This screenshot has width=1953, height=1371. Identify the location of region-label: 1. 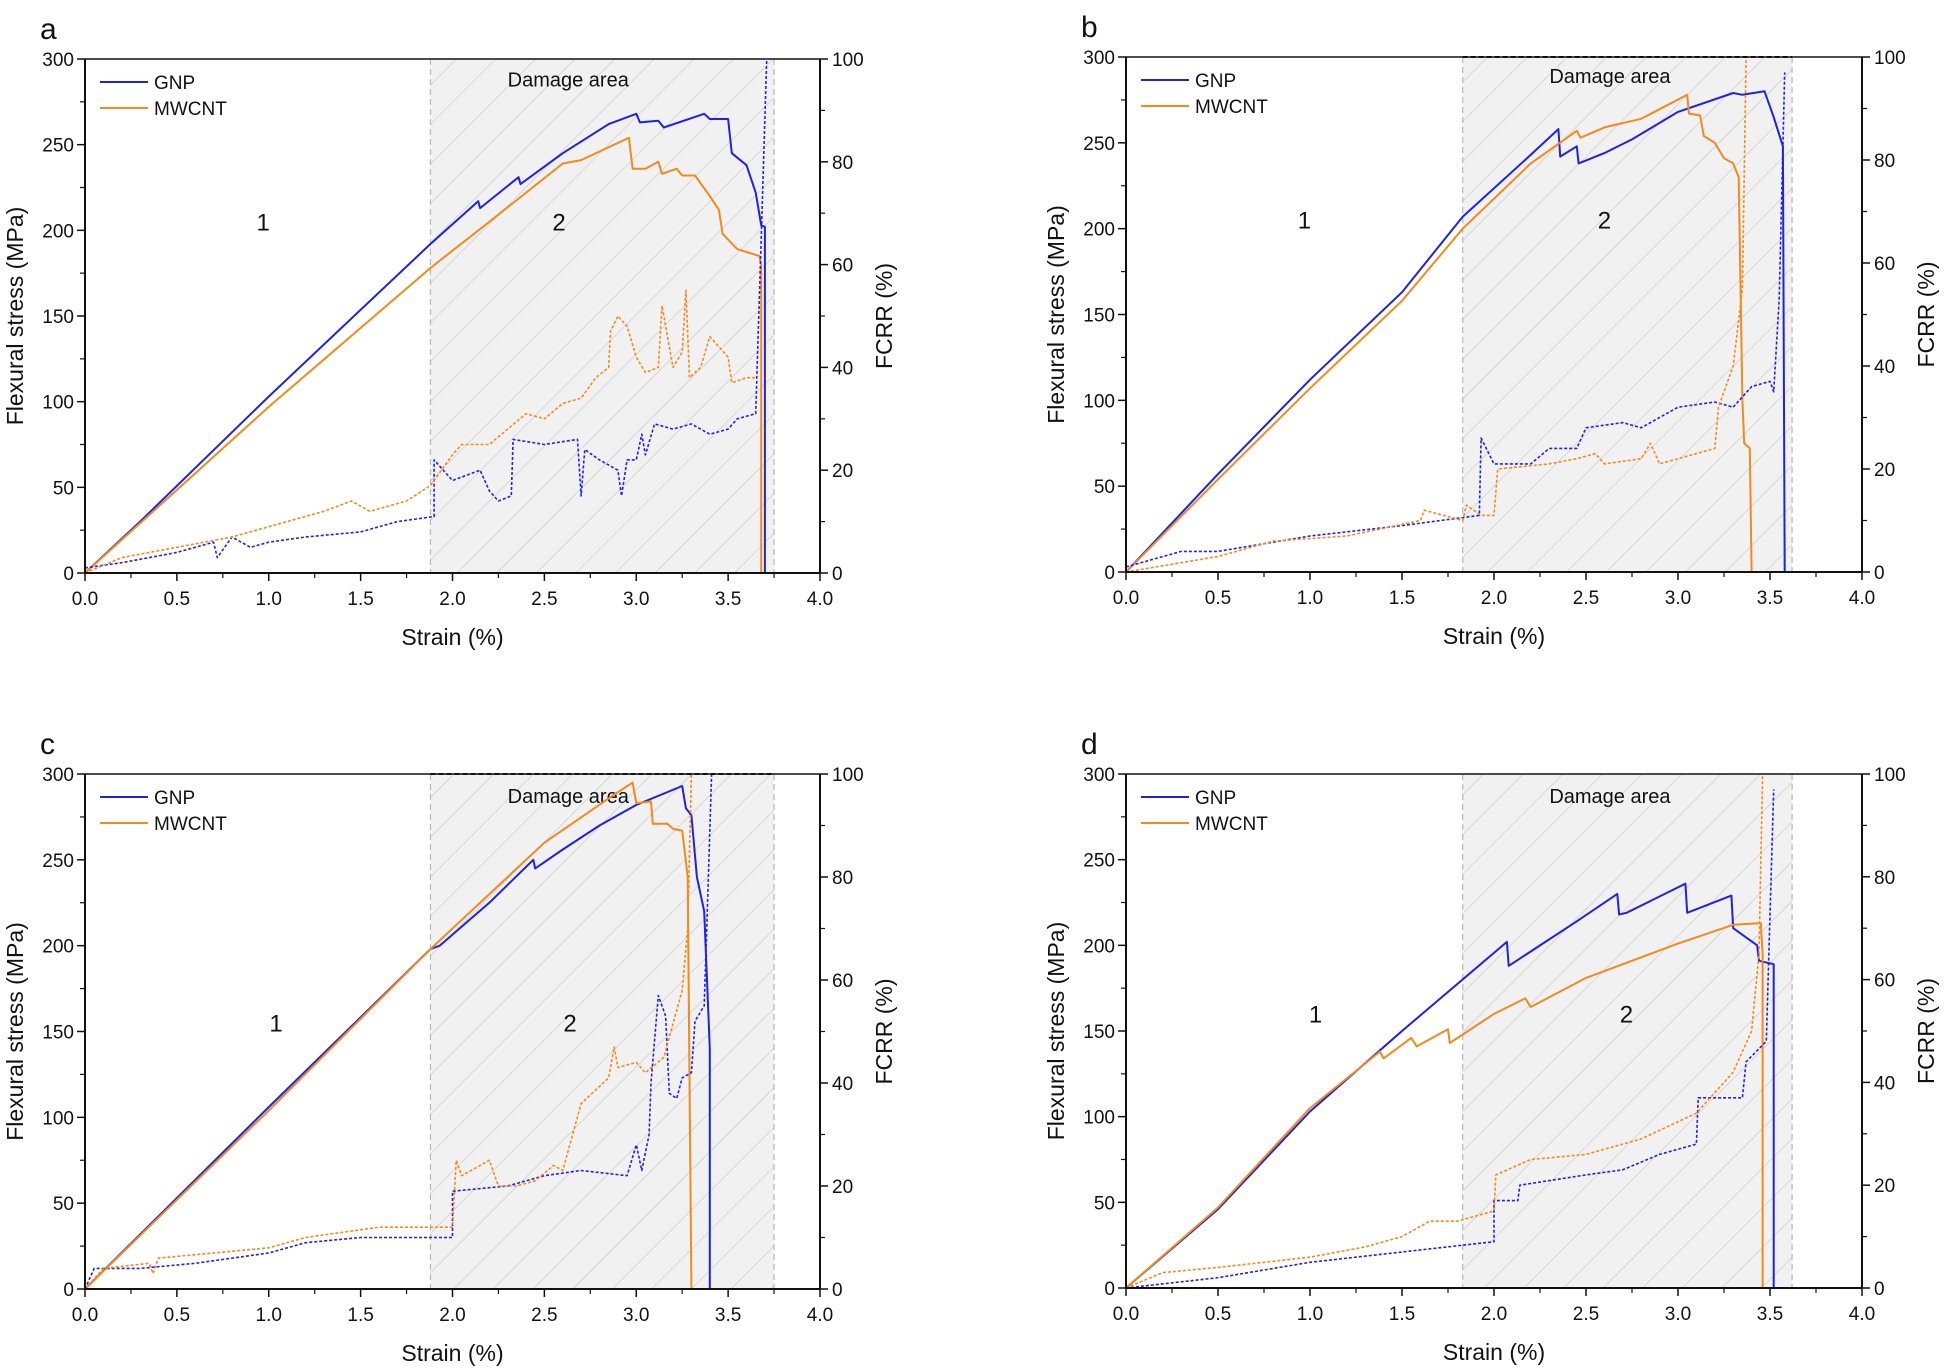
(275, 1024).